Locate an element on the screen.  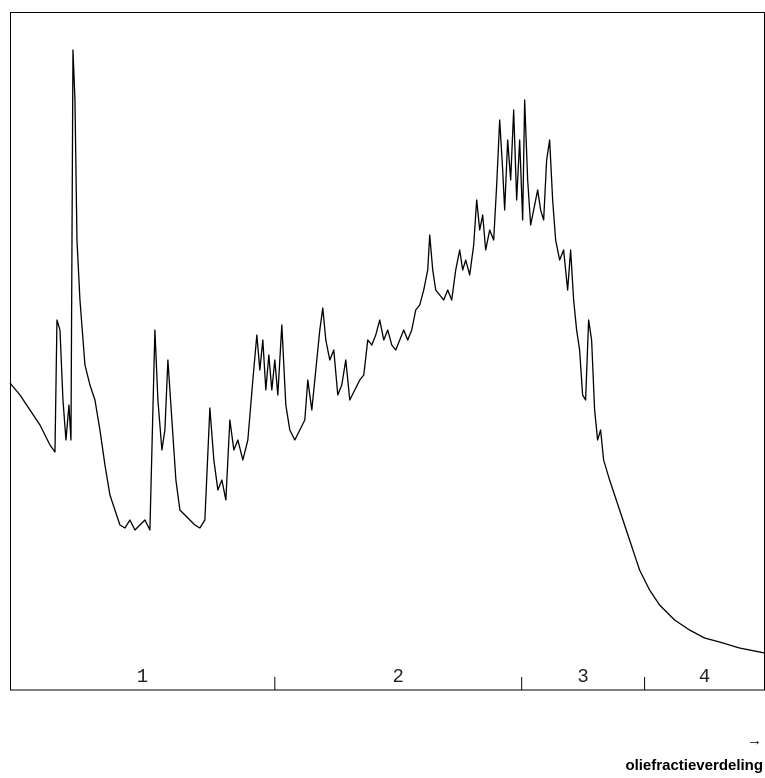
region-label: 2 is located at coordinates (398, 677).